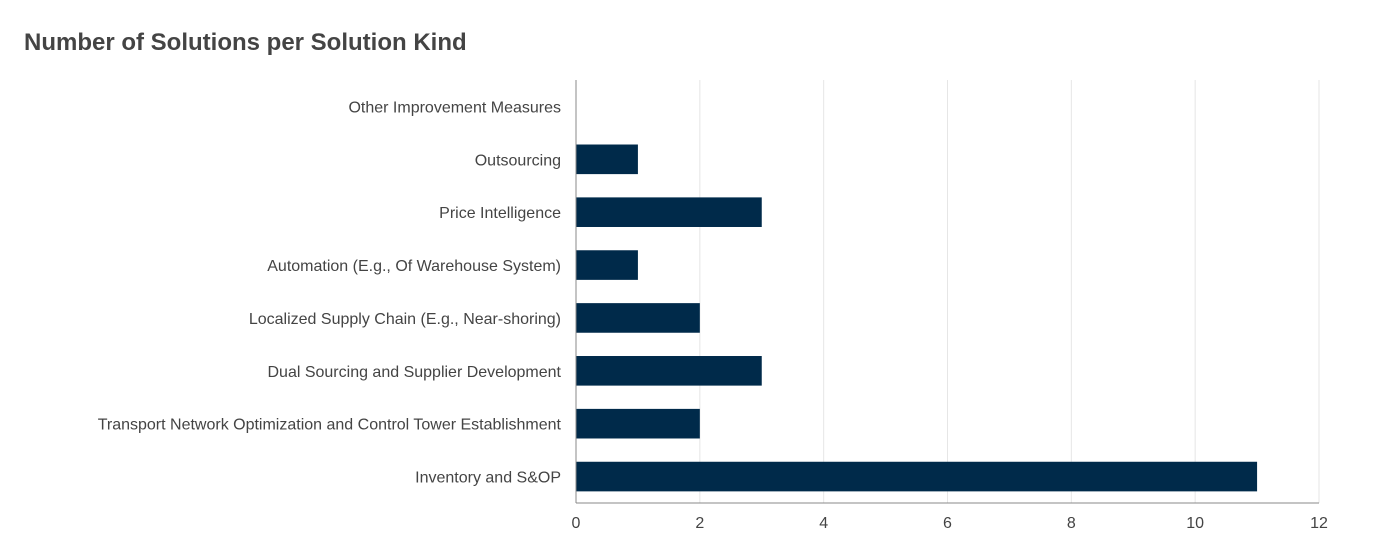 The image size is (1381, 554). Describe the element at coordinates (245, 42) in the screenshot. I see `chart-title: Number of Solutions per Solution Kind` at that location.